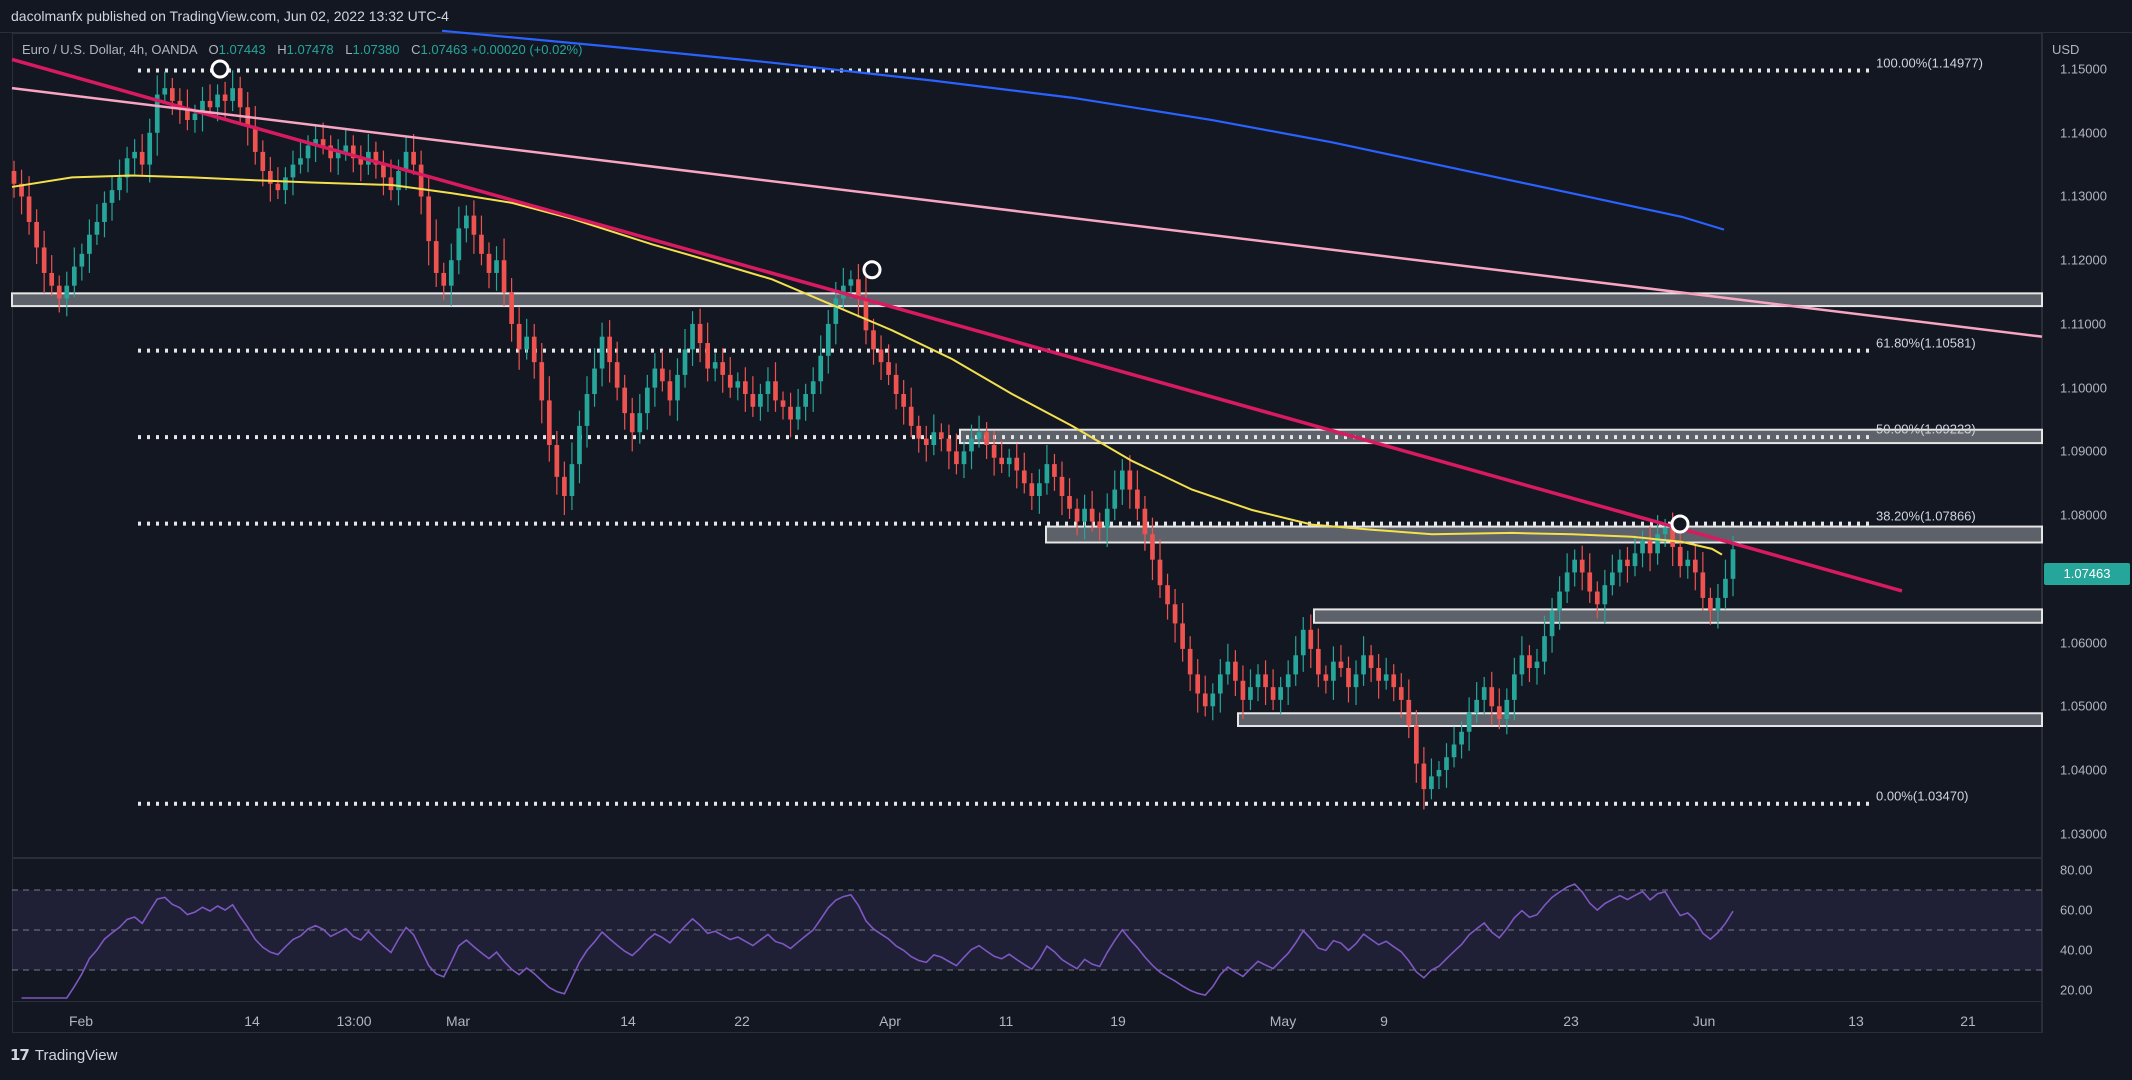 The height and width of the screenshot is (1080, 2132). What do you see at coordinates (458, 1021) in the screenshot?
I see `time-tick-label: Mar` at bounding box center [458, 1021].